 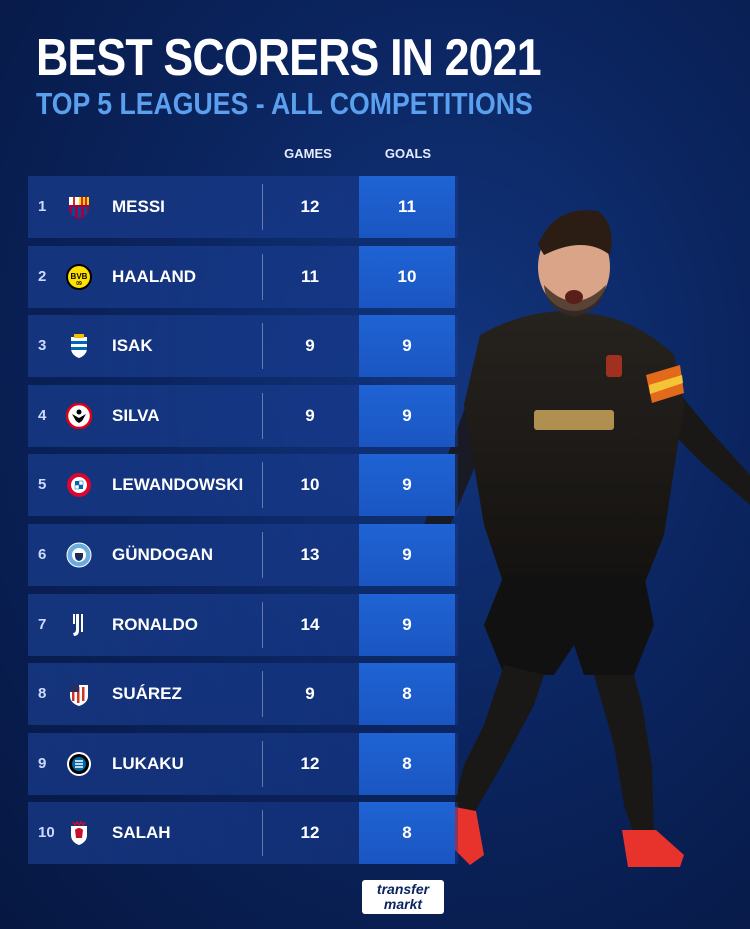 What do you see at coordinates (79, 763) in the screenshot?
I see `inter-milan-crest-icon` at bounding box center [79, 763].